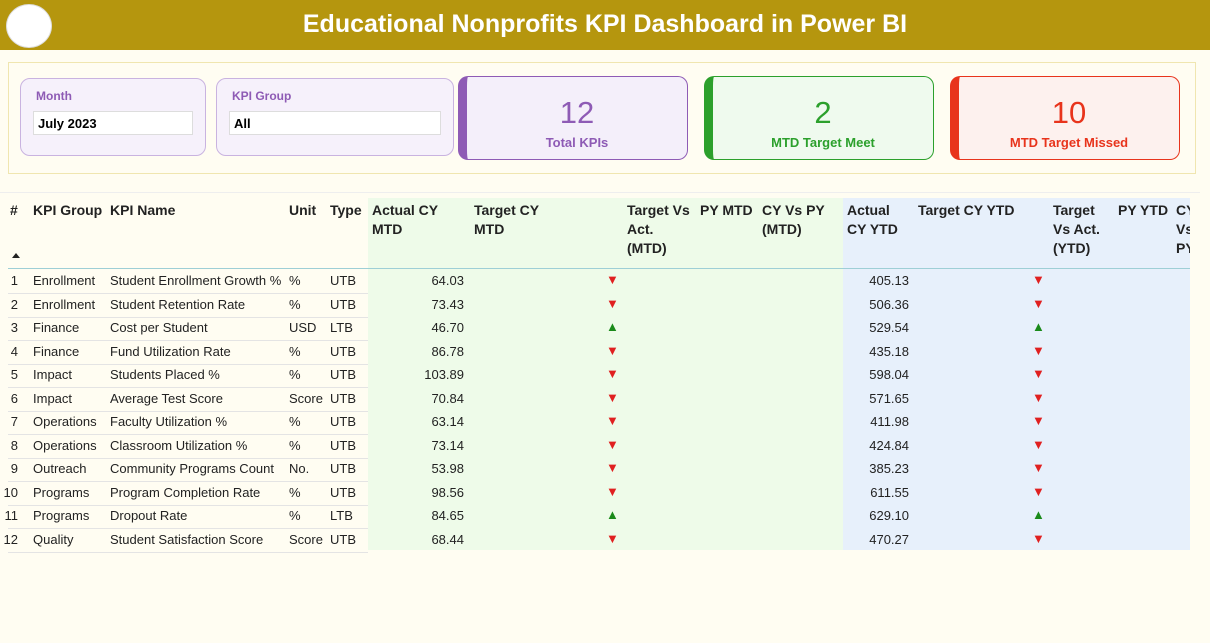 The image size is (1210, 643). What do you see at coordinates (149, 515) in the screenshot?
I see `table-cell: Dropout Rate` at bounding box center [149, 515].